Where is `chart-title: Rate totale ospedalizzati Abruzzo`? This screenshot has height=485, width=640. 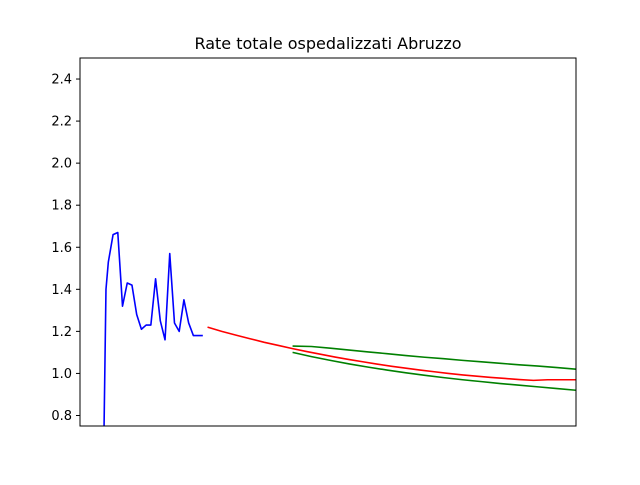
chart-title: Rate totale ospedalizzati Abruzzo is located at coordinates (327, 43).